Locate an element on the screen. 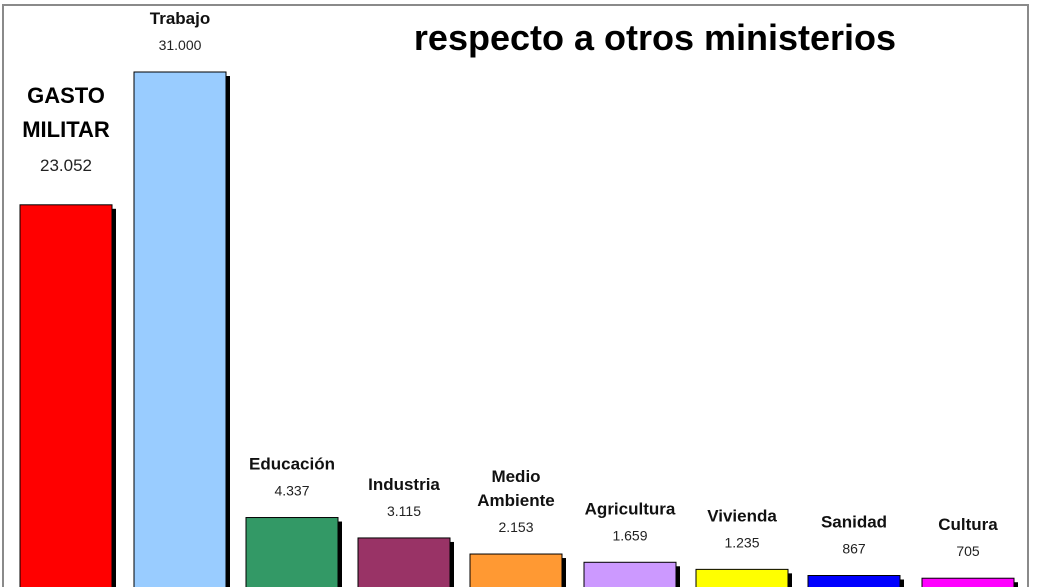 Image resolution: width=1043 pixels, height=587 pixels. value-label: 1.235 is located at coordinates (741, 542).